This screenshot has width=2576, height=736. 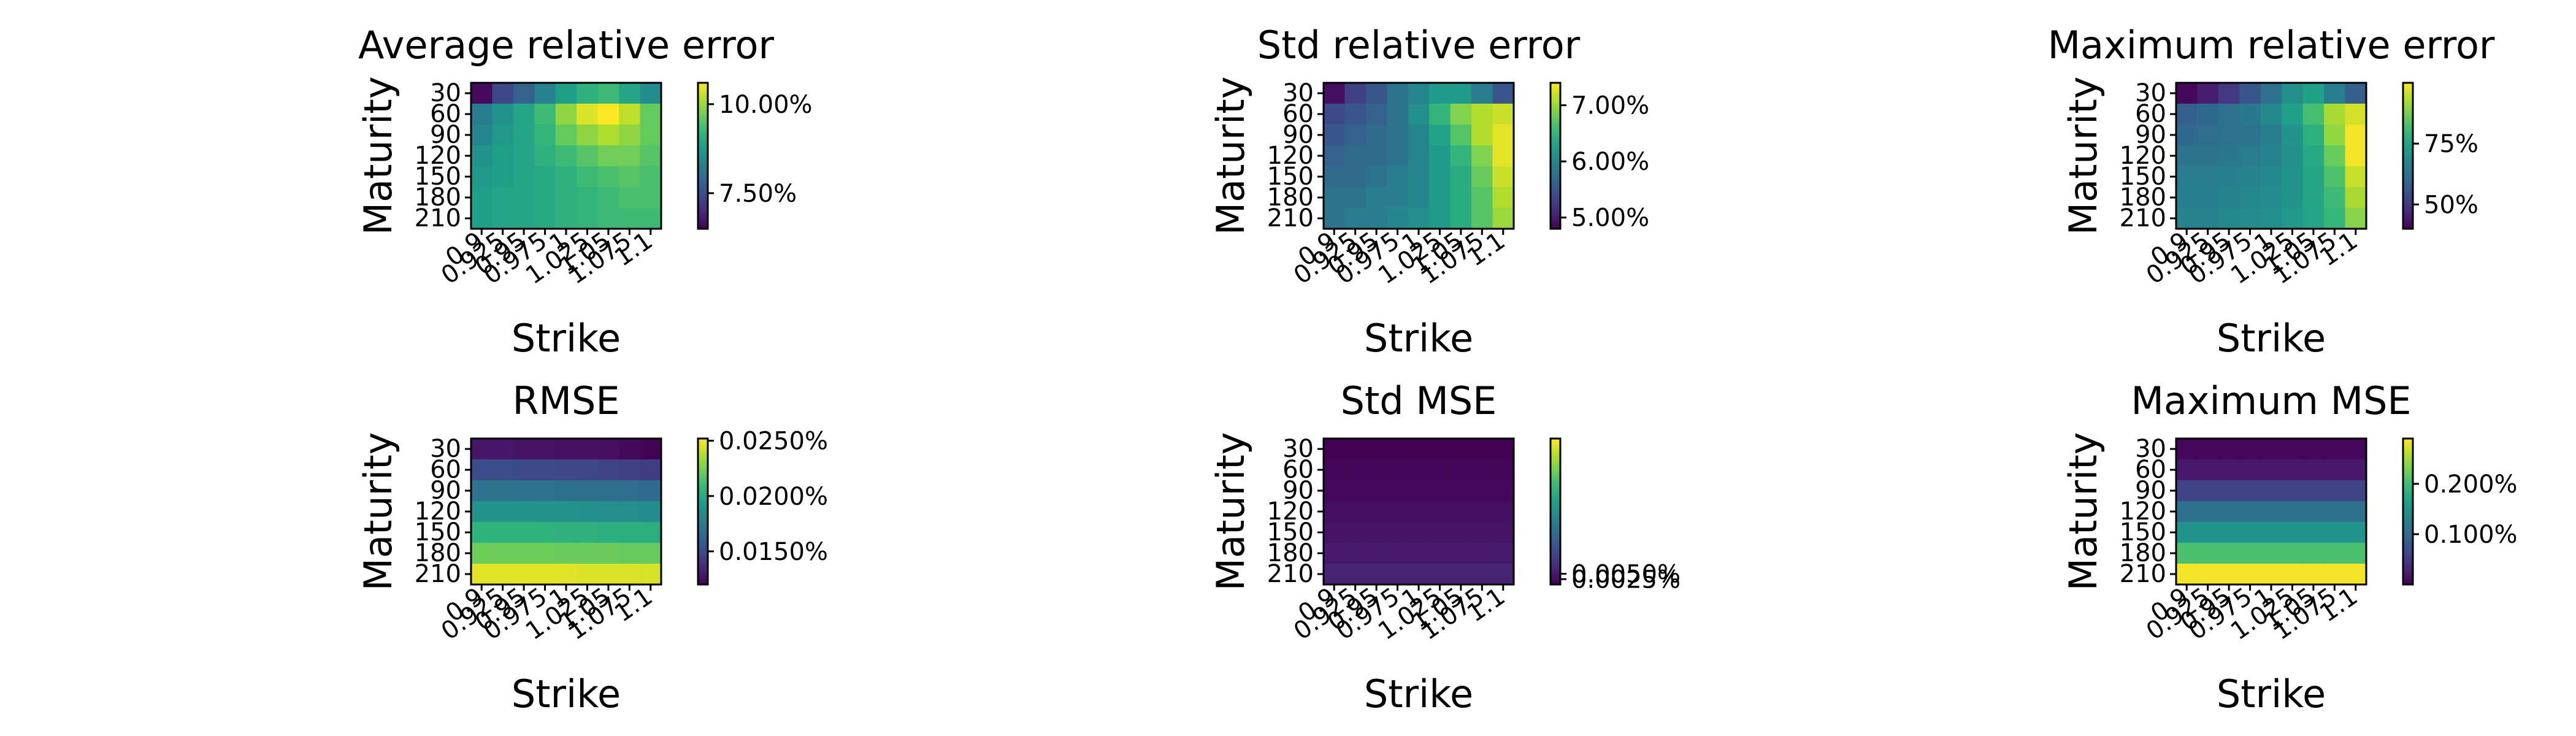 What do you see at coordinates (2471, 484) in the screenshot?
I see `colorbar-tick-label: 0.200%` at bounding box center [2471, 484].